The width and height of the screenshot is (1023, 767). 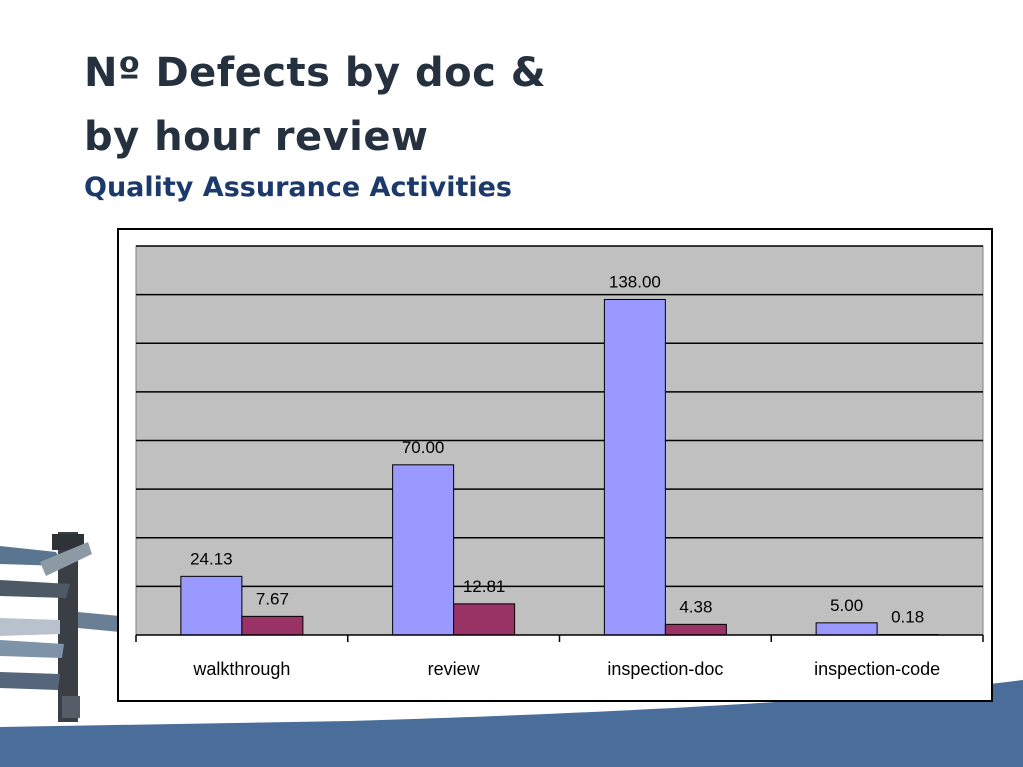 What do you see at coordinates (877, 669) in the screenshot?
I see `x-tick-label: inspection-code` at bounding box center [877, 669].